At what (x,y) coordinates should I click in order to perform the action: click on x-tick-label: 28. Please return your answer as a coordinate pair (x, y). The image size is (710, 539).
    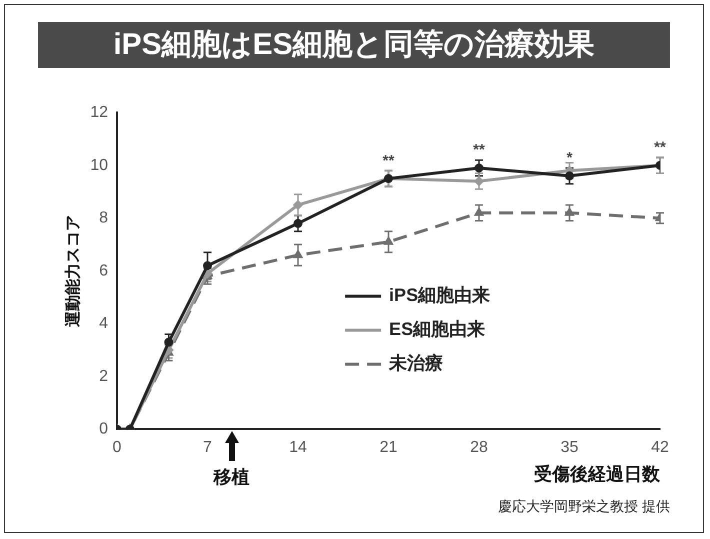
    Looking at the image, I should click on (479, 447).